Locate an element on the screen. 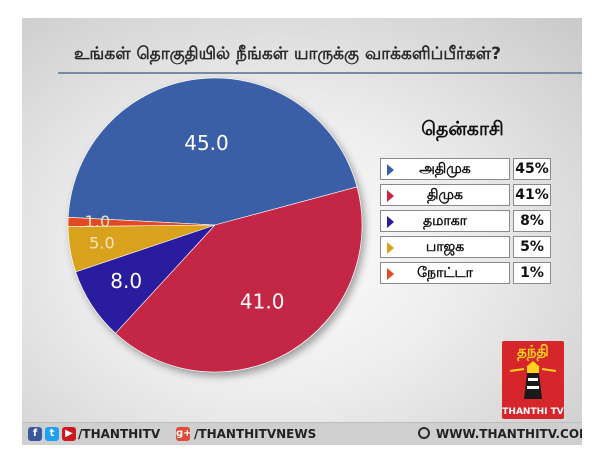 This screenshot has width=600, height=450. youtube-icon: ▶ is located at coordinates (69, 434).